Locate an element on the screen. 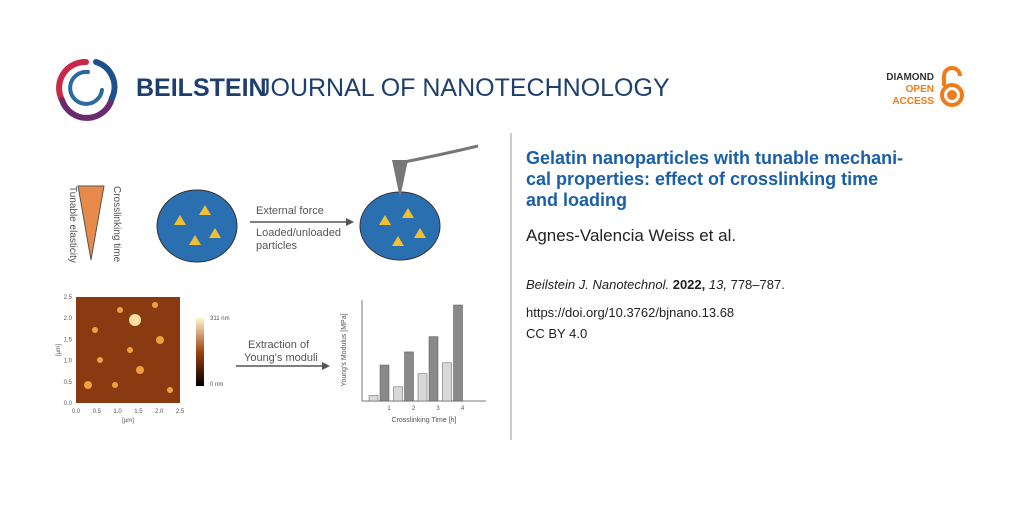 Image resolution: width=1024 pixels, height=512 pixels. citation-year: 2022, is located at coordinates (689, 284).